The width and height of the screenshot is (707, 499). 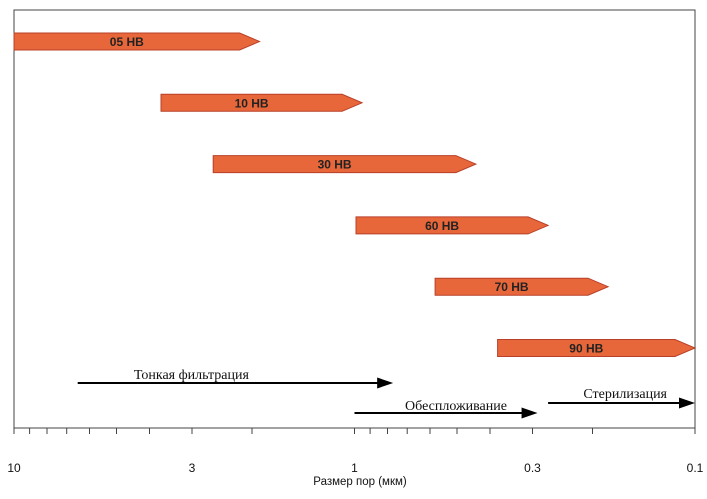 What do you see at coordinates (14, 468) in the screenshot?
I see `x-tick-label: 10` at bounding box center [14, 468].